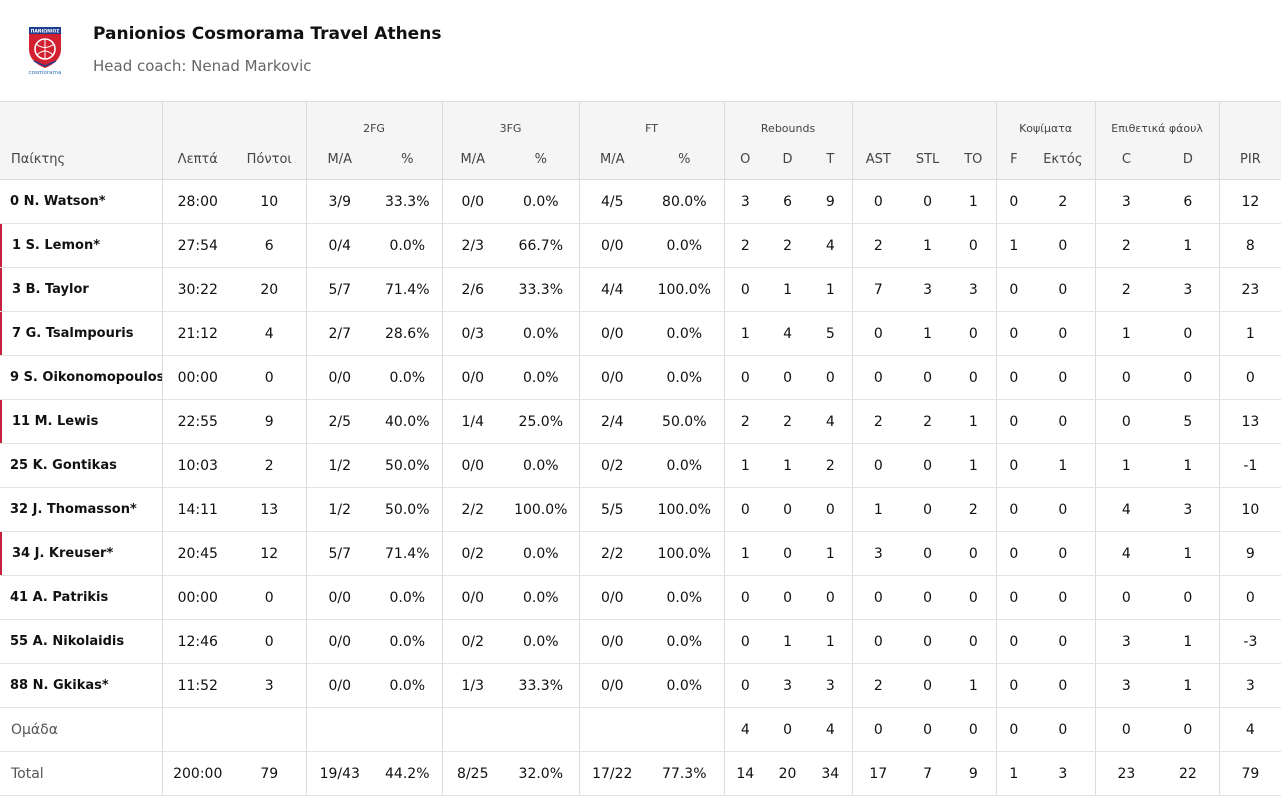 The width and height of the screenshot is (1281, 796). Describe the element at coordinates (1126, 729) in the screenshot. I see `cell-fouls-committed: 0` at that location.